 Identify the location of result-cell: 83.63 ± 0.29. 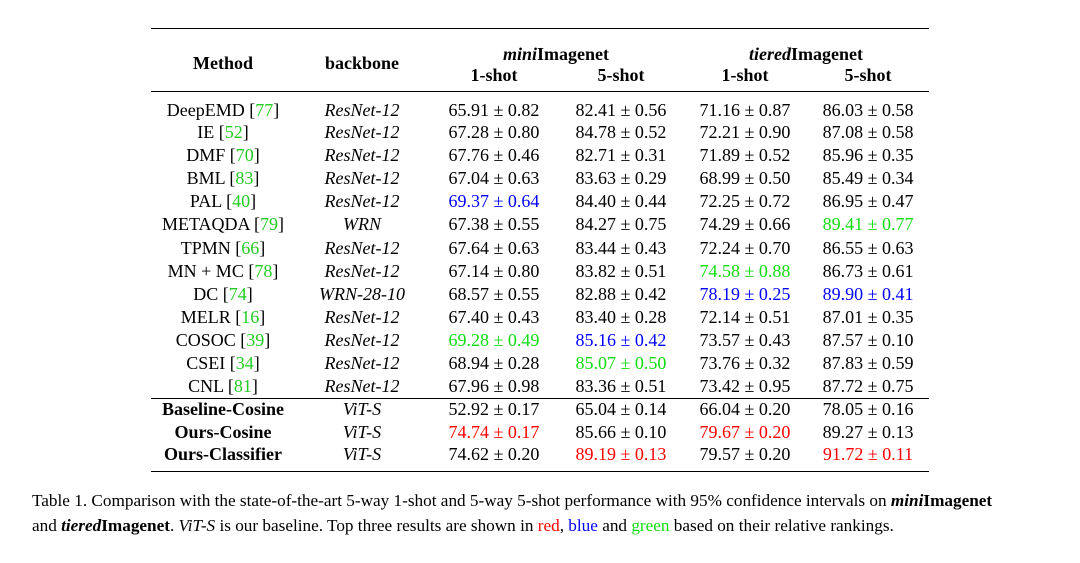
(621, 178).